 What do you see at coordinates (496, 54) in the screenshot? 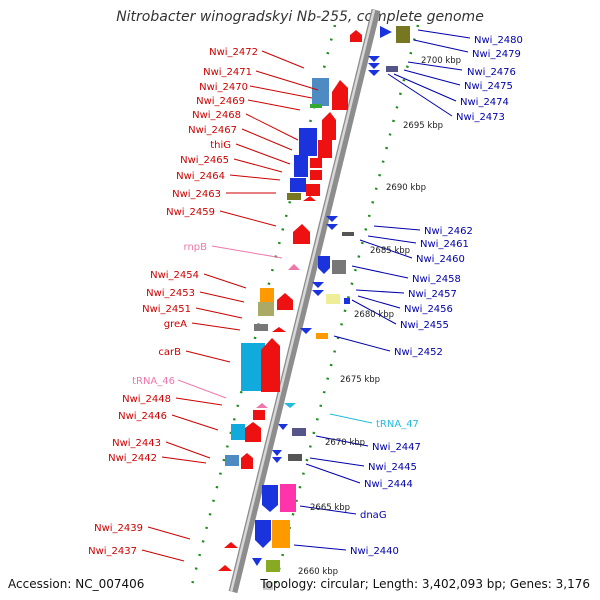
I see `gene-label: Nwi_2479` at bounding box center [496, 54].